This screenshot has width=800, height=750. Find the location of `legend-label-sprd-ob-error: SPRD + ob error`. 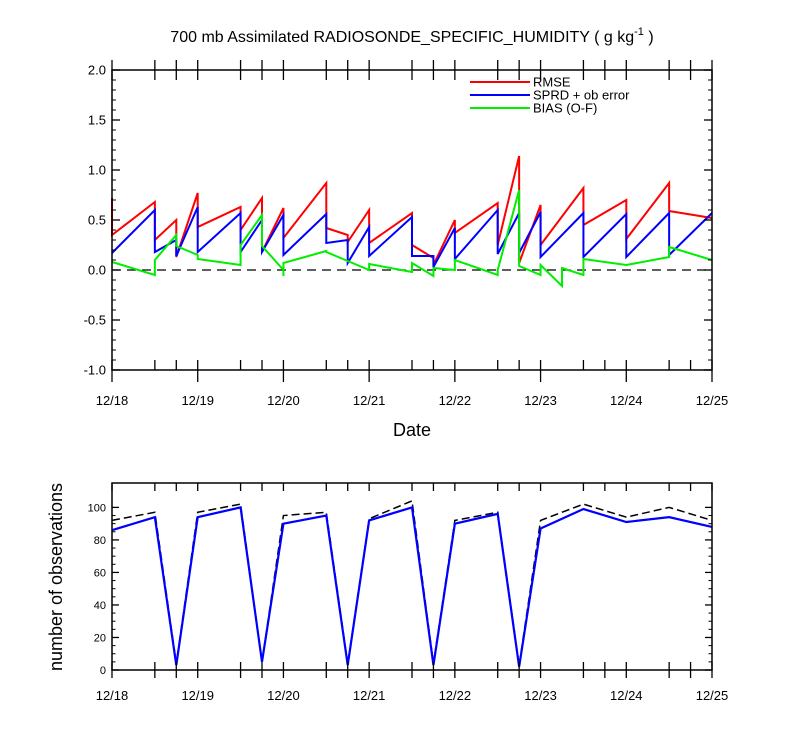

legend-label-sprd-ob-error: SPRD + ob error is located at coordinates (581, 95).